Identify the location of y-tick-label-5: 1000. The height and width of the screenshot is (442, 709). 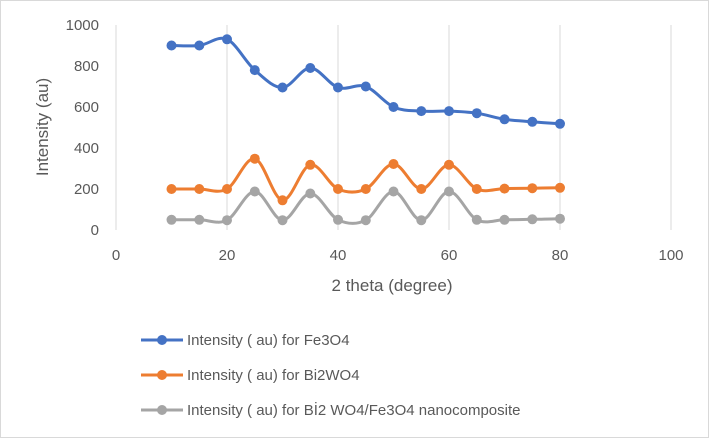
(82, 25).